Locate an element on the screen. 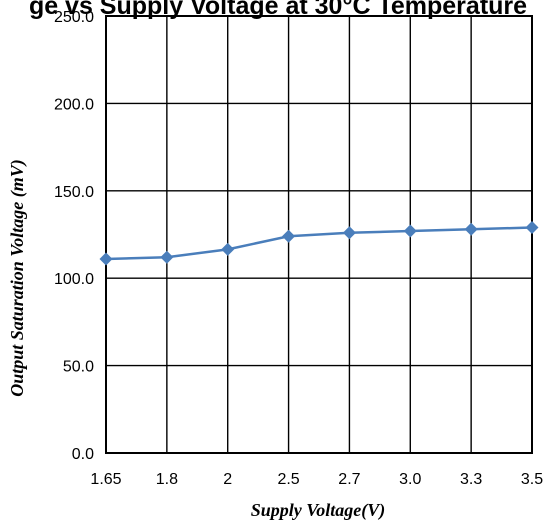 The width and height of the screenshot is (548, 528). x-tick-label: 2 is located at coordinates (227, 479).